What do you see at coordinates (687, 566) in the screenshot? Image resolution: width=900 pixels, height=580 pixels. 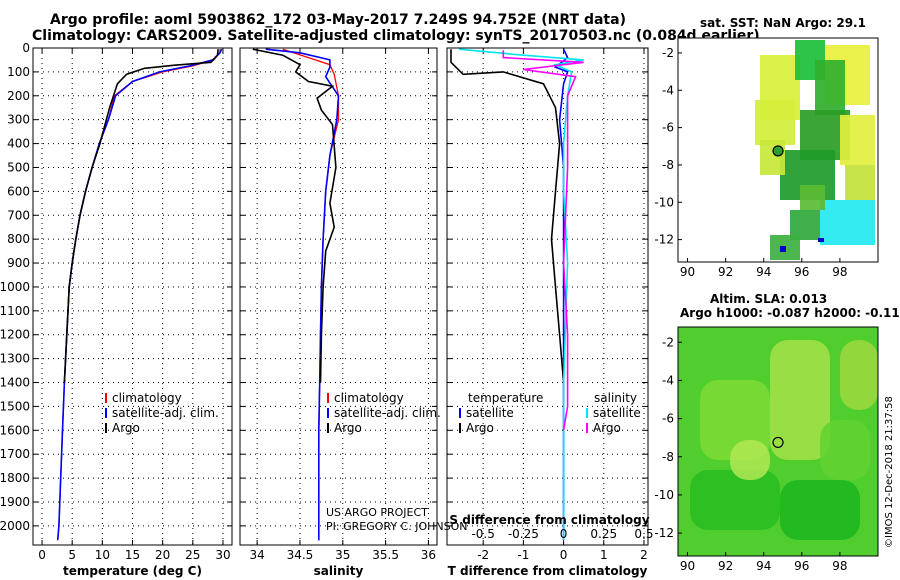 I see `map-x-tick-label: 90` at bounding box center [687, 566].